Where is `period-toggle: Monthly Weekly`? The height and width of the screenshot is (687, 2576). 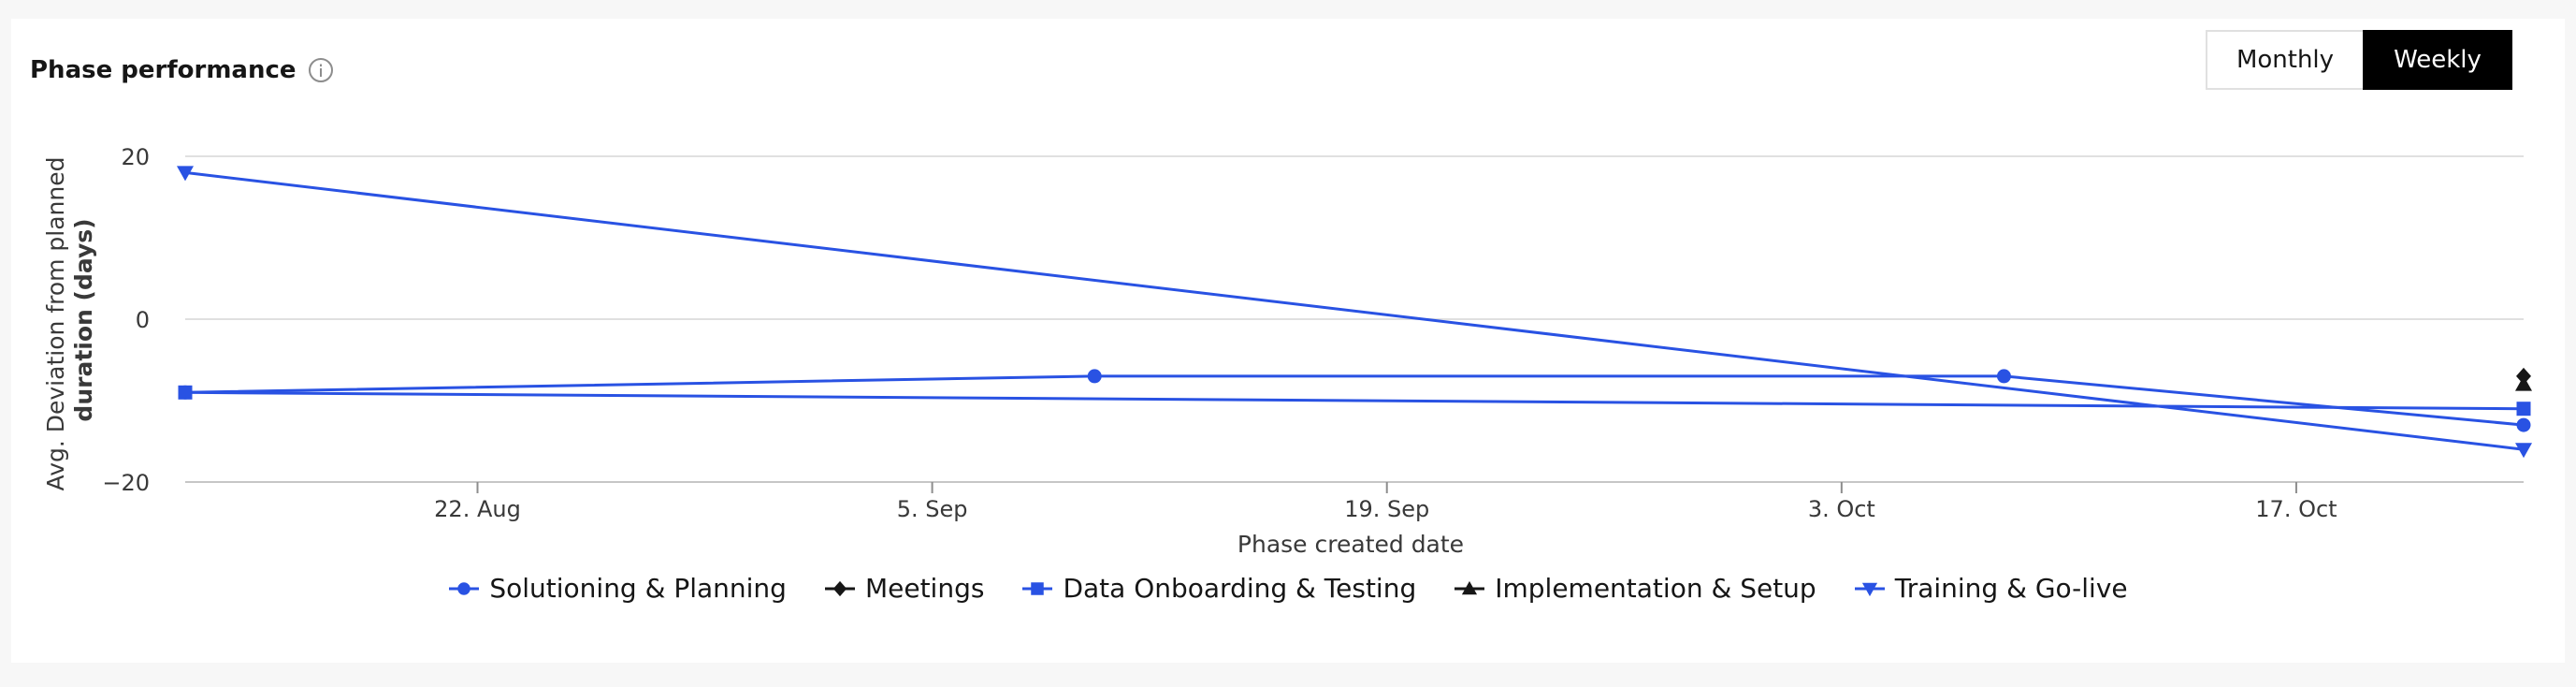 period-toggle: Monthly Weekly is located at coordinates (2359, 60).